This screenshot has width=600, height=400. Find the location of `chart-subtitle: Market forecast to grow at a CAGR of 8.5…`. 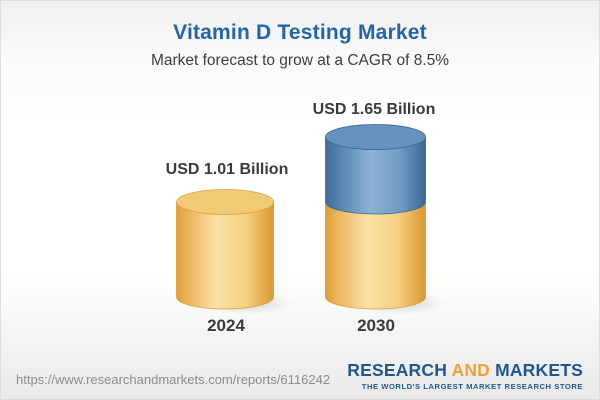

chart-subtitle: Market forecast to grow at a CAGR of 8.5… is located at coordinates (300, 60).